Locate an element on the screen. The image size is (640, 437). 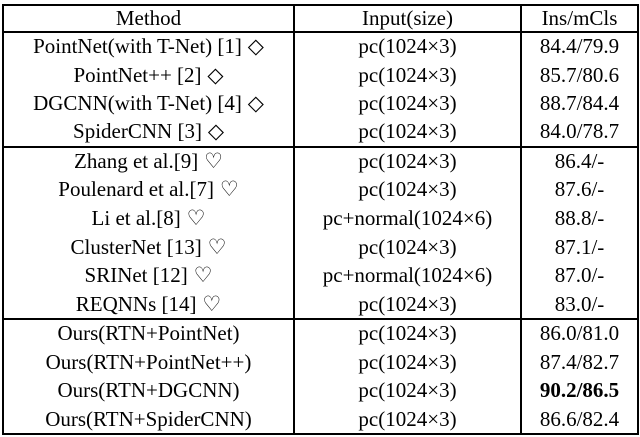
method-cell: PointNet(with T-Net) [1] ◇ is located at coordinates (148, 46).